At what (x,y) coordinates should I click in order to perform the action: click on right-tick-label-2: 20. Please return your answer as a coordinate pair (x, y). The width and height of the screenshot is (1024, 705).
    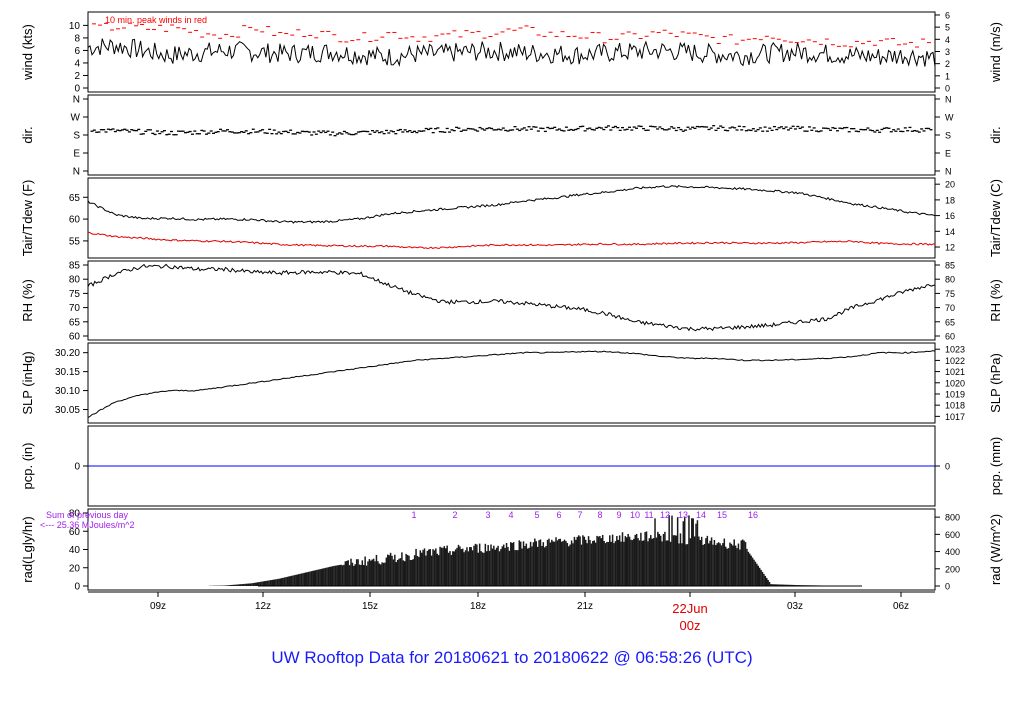
    Looking at the image, I should click on (950, 185).